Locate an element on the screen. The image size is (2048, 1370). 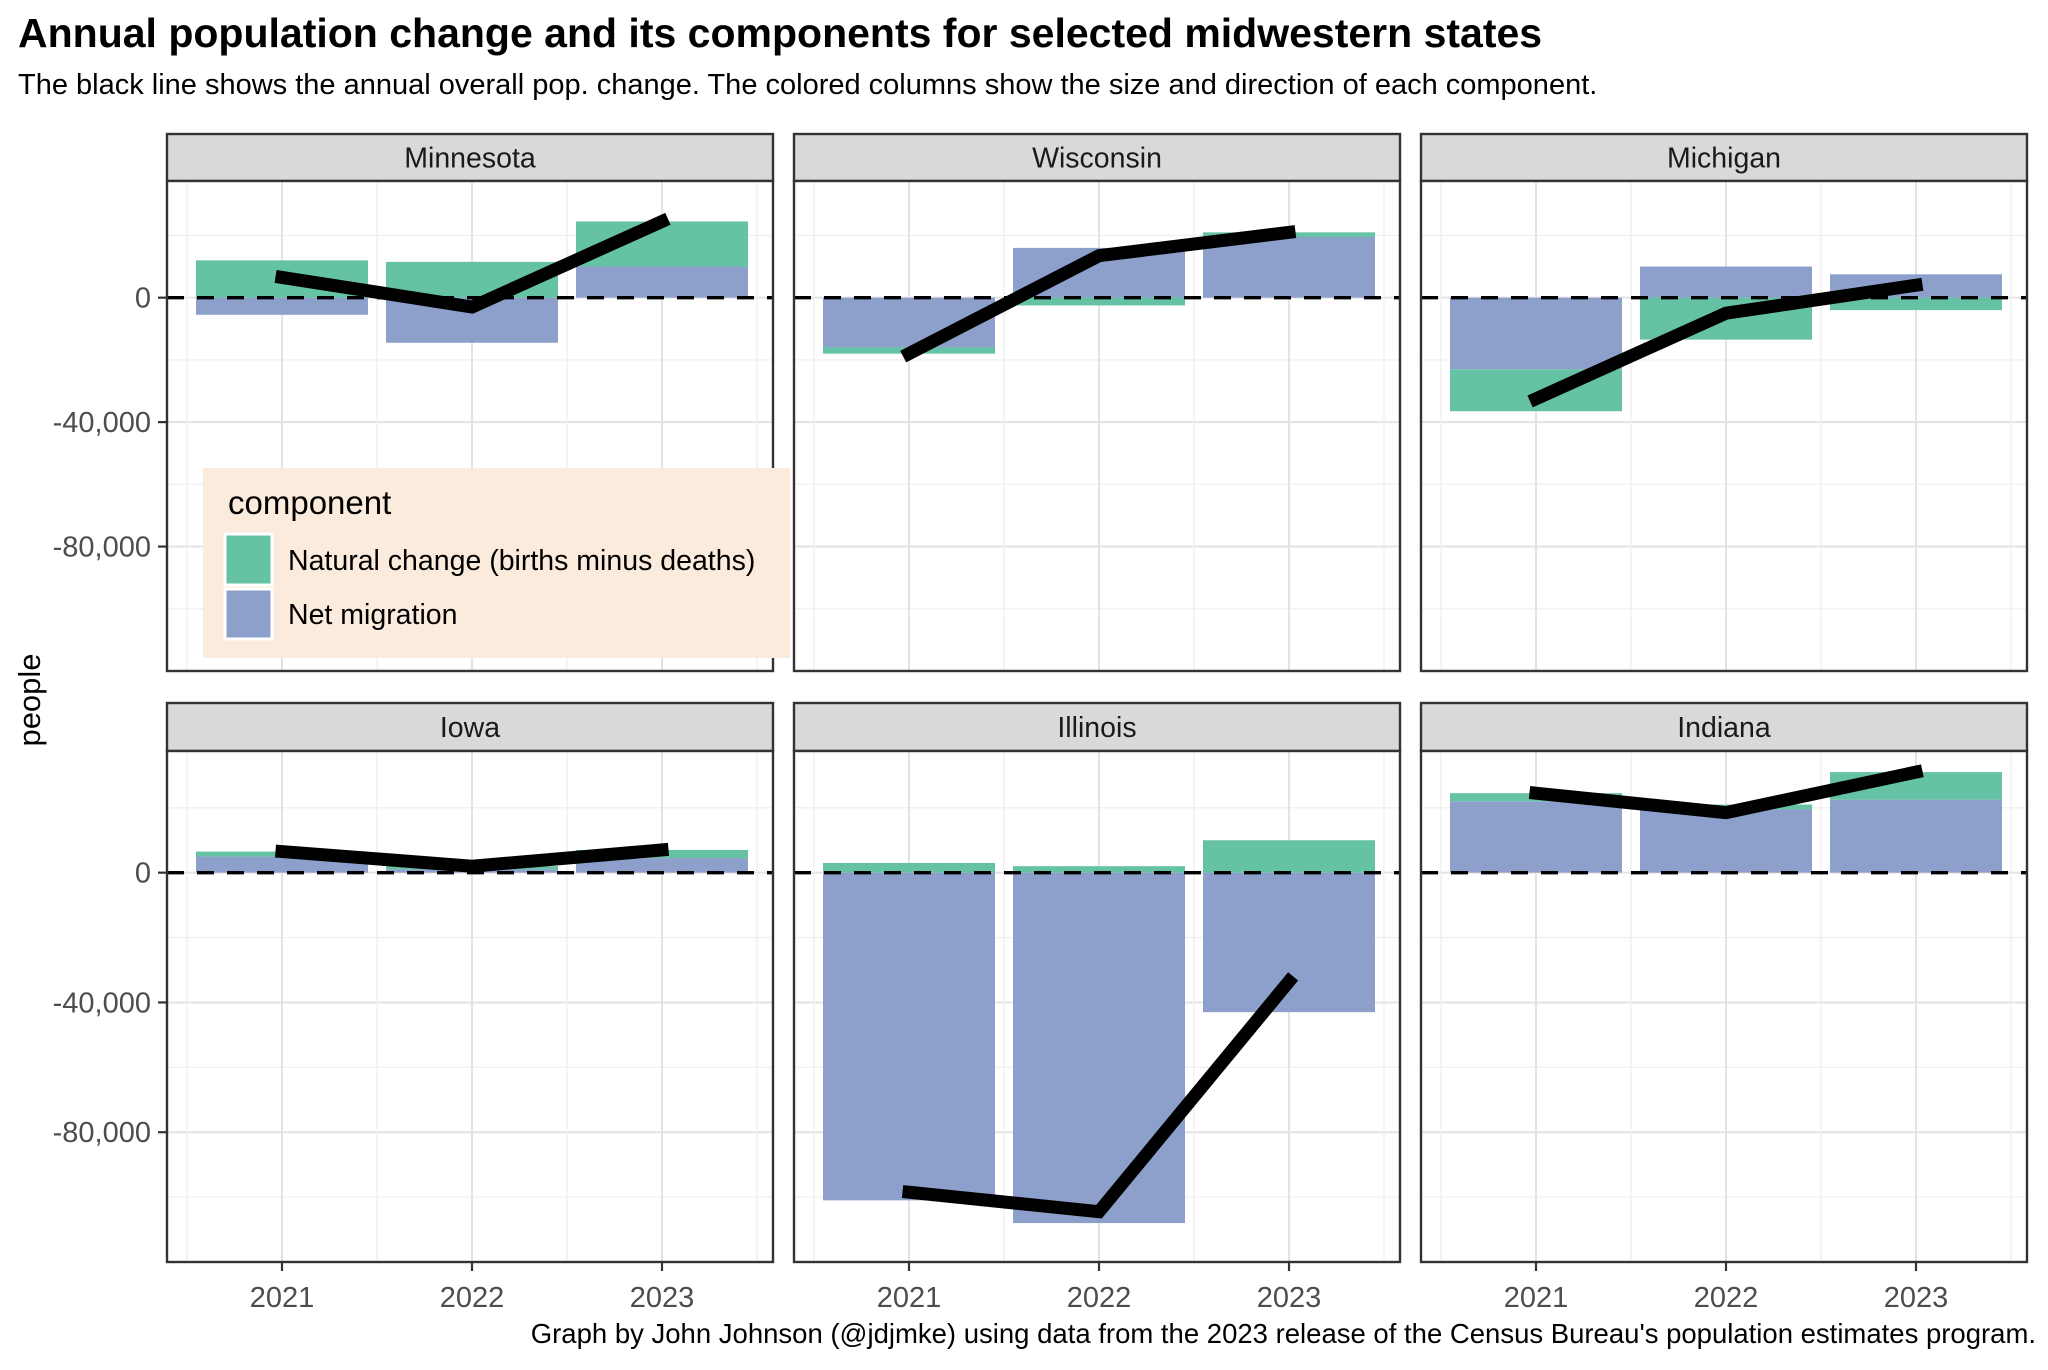
facet-michigan: Michigan is located at coordinates (1724, 402).